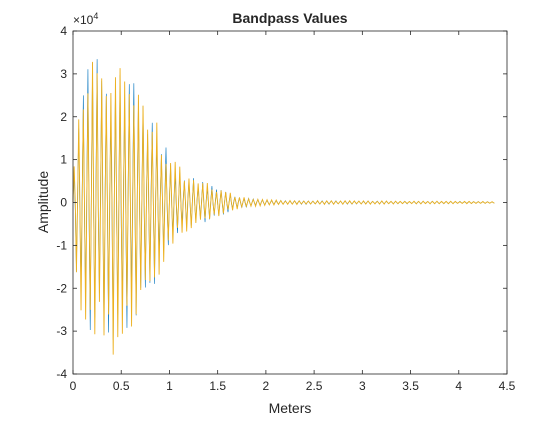 This screenshot has width=560, height=425. I want to click on y-tick-label: -2, so click(61, 288).